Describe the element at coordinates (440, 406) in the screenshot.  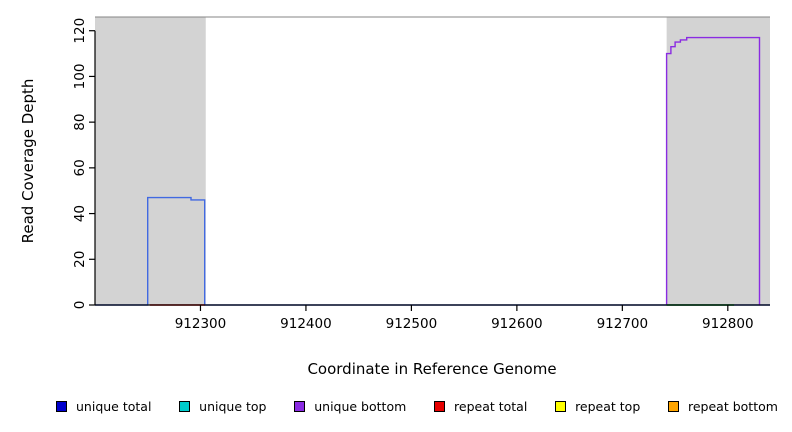
I see `legend-swatch-repeat-total` at that location.